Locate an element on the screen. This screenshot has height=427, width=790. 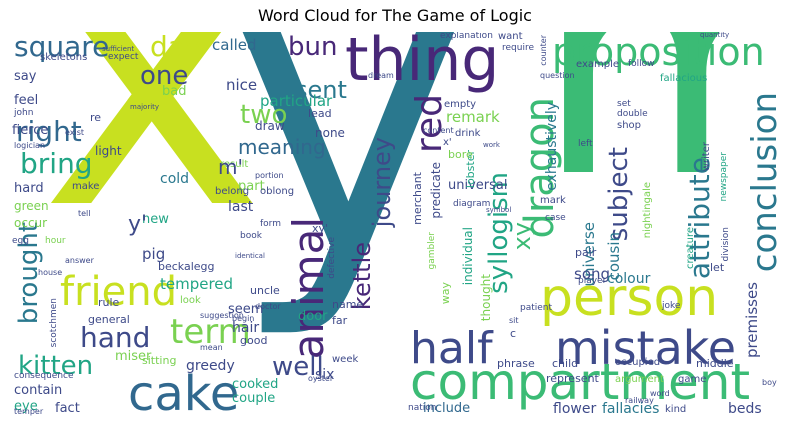
word-six: six is located at coordinates (325, 375).